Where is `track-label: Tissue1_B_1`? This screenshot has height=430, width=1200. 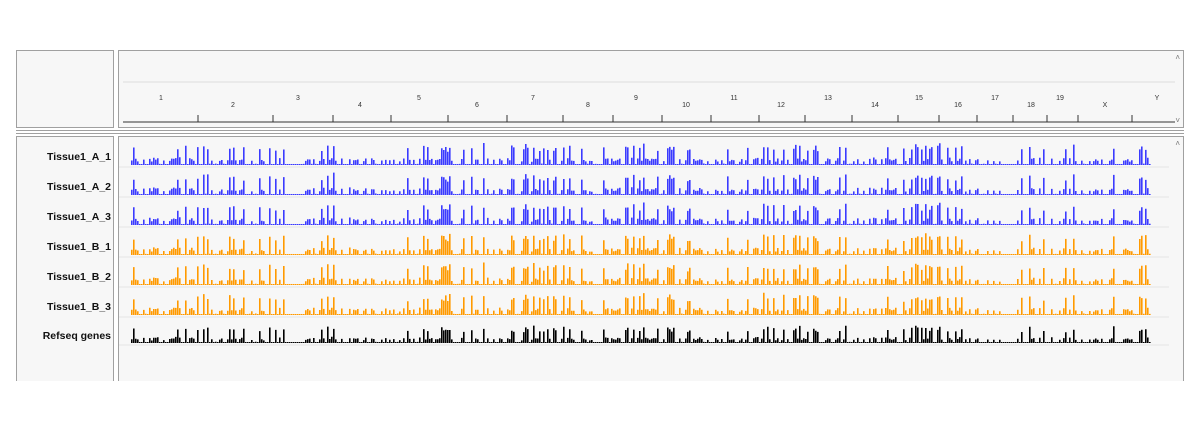
track-label: Tissue1_B_1 is located at coordinates (78, 247).